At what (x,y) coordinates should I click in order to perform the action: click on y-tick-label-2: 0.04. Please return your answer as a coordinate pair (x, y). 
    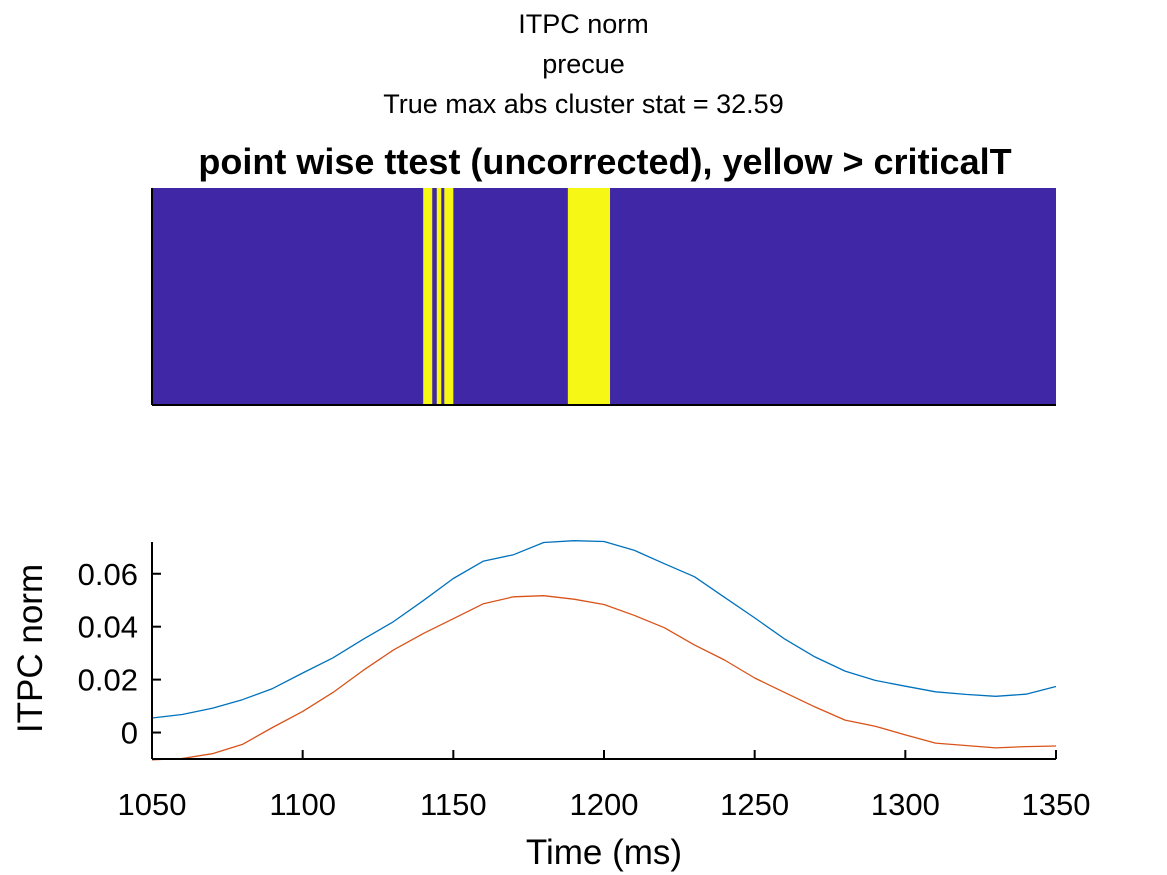
    Looking at the image, I should click on (108, 627).